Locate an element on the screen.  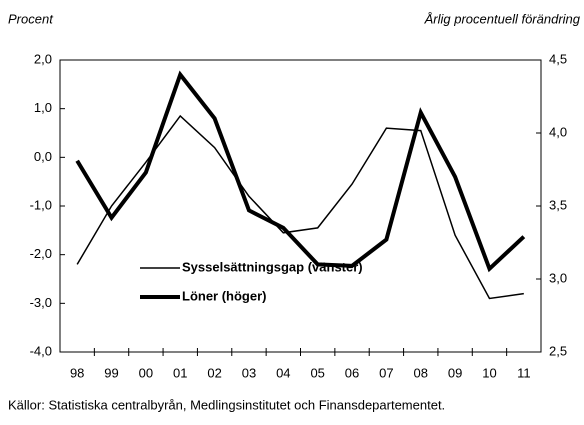
x-tick-label: 11 is located at coordinates (524, 372).